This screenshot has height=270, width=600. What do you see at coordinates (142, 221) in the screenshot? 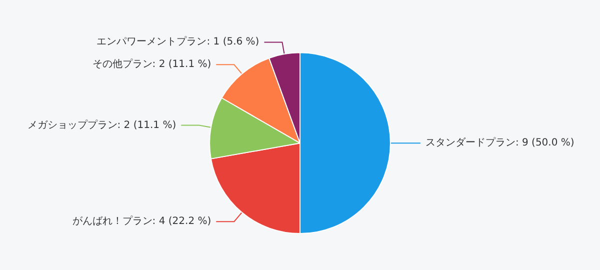
I see `slice-label: がんばれ！プラン: 4 (22.2 %)` at bounding box center [142, 221].